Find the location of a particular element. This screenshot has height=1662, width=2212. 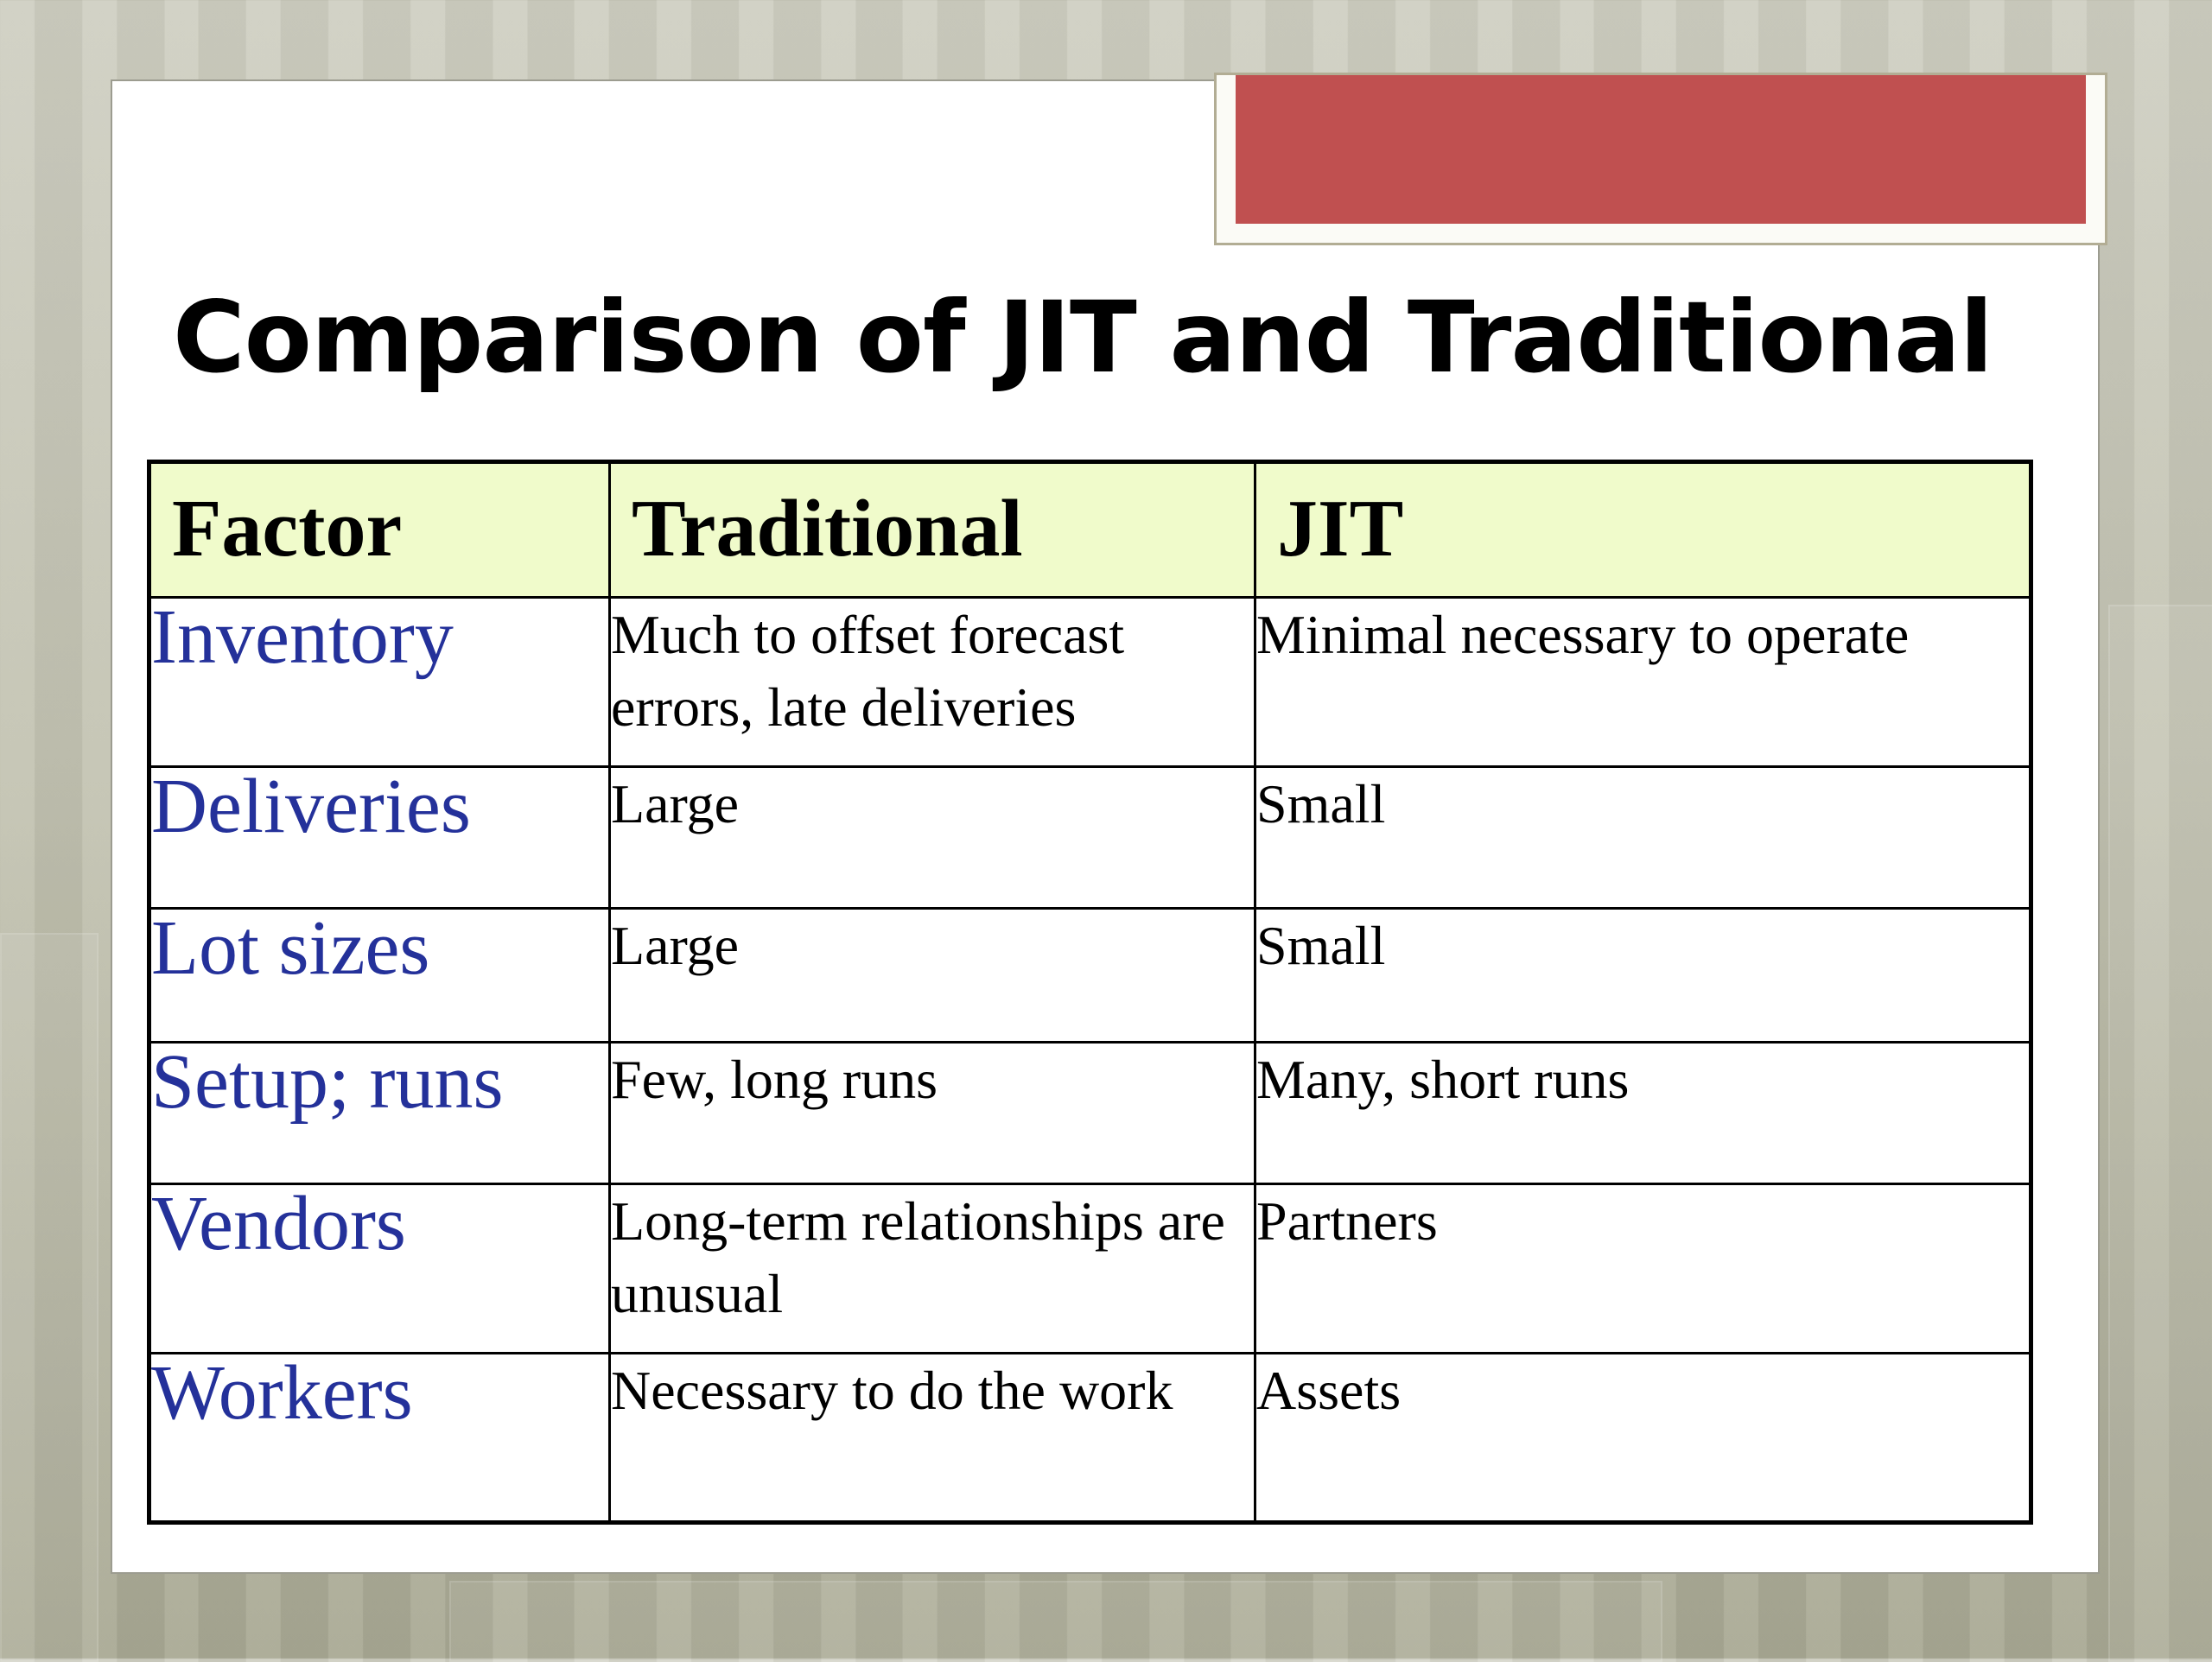

traditional-cell: Few, long runs is located at coordinates (932, 1113).